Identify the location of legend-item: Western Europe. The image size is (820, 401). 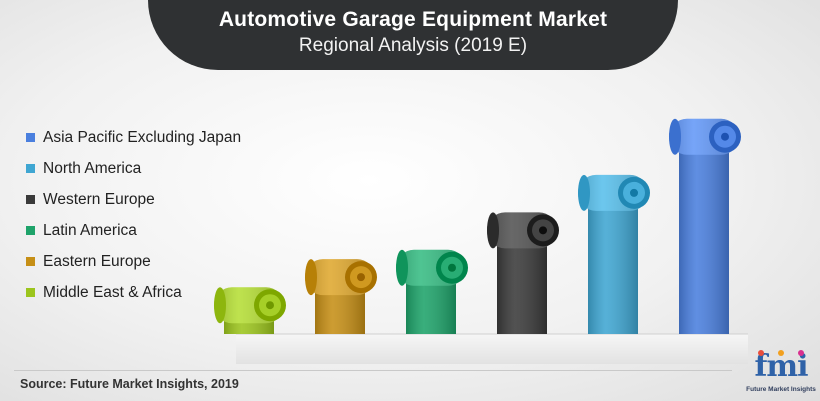
(133, 199).